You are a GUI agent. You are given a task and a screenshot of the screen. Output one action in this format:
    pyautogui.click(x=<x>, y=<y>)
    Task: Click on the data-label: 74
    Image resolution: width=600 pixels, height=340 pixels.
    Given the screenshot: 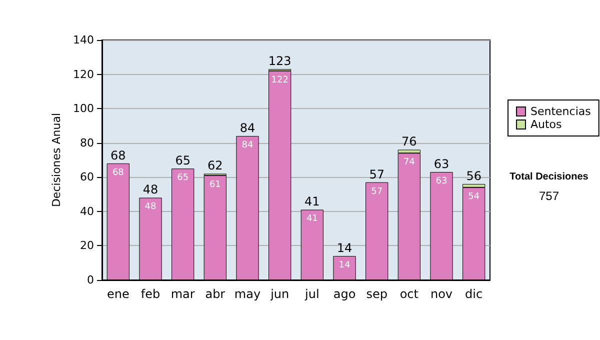 What is the action you would take?
    pyautogui.click(x=409, y=163)
    